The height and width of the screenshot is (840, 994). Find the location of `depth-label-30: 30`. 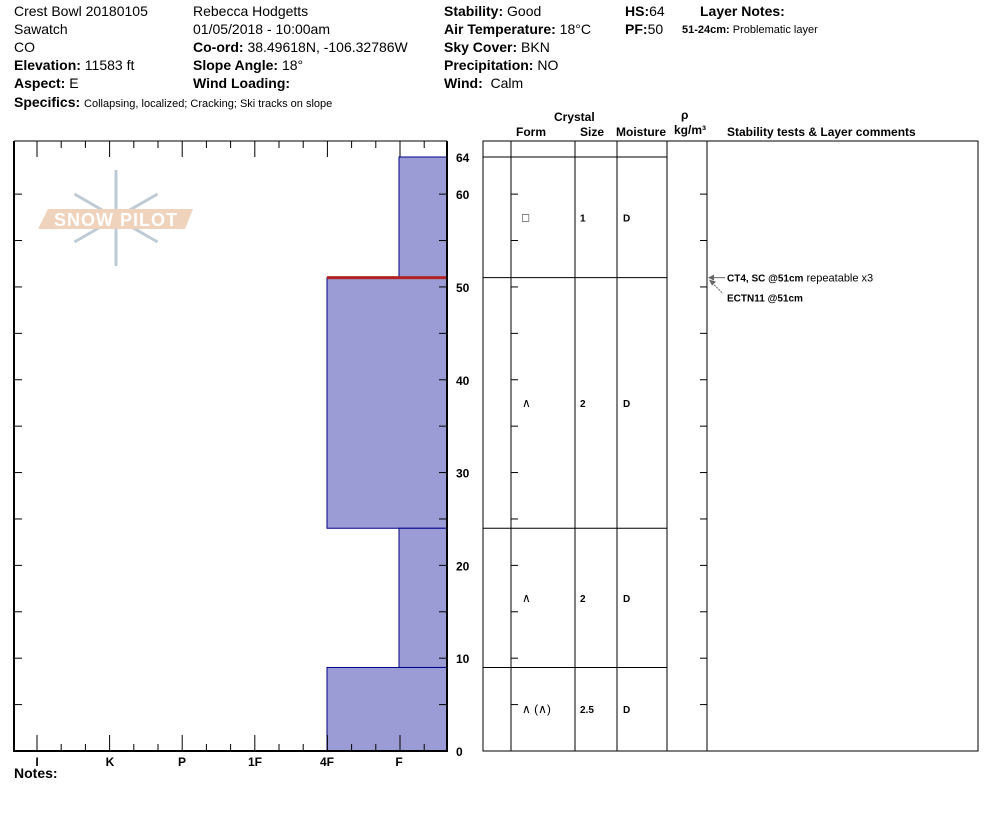

depth-label-30: 30 is located at coordinates (463, 474).